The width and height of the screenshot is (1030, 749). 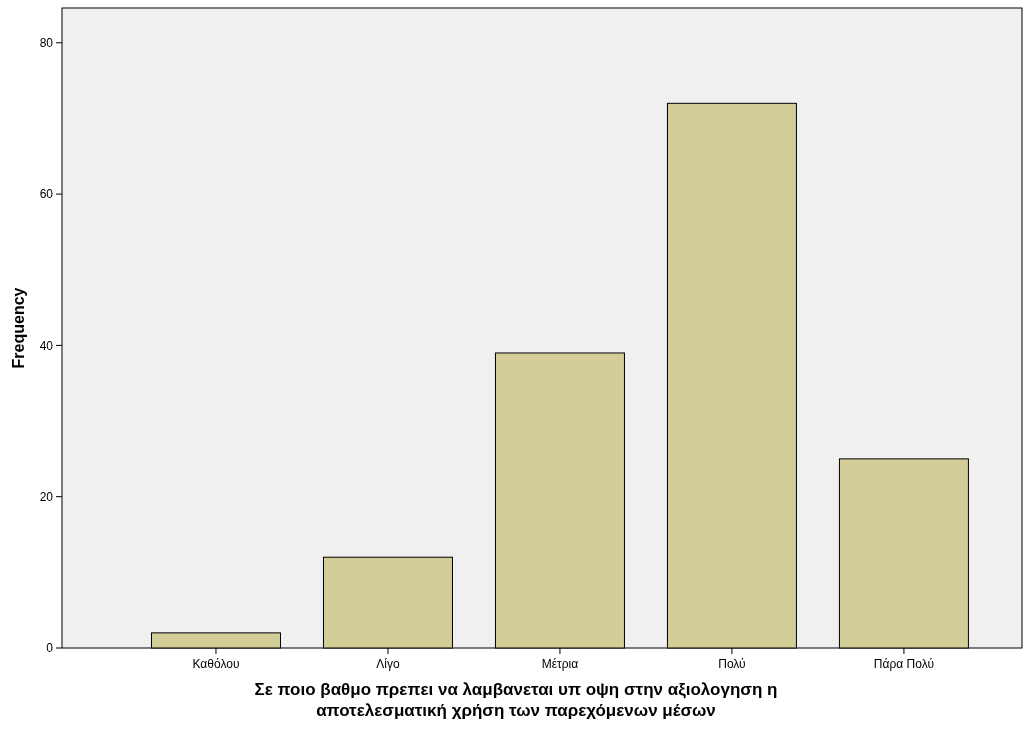 I want to click on y-axis-title: Frequency, so click(x=18, y=328).